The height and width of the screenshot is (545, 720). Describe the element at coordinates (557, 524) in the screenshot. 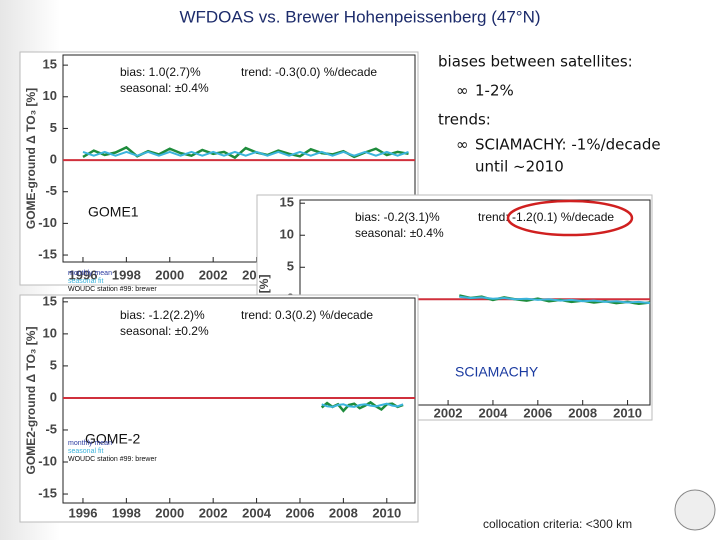

I see `footer: collocation criteria: <300 km` at that location.